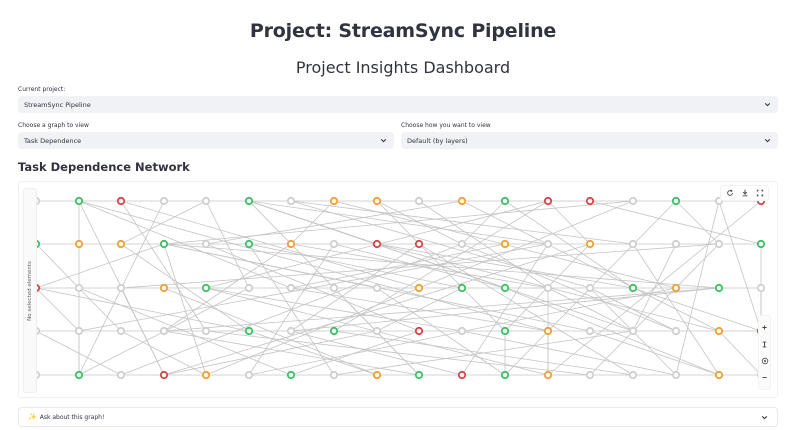 The height and width of the screenshot is (430, 806). What do you see at coordinates (398, 104) in the screenshot?
I see `project-select: StreamSync Pipeline` at bounding box center [398, 104].